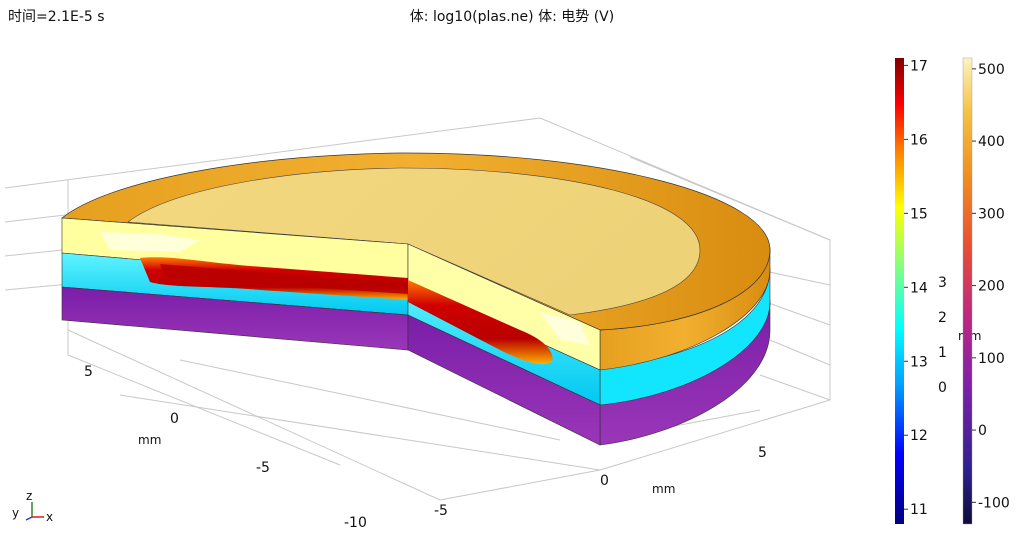  I want to click on colorbar-2-tick-label: 100, so click(991, 359).